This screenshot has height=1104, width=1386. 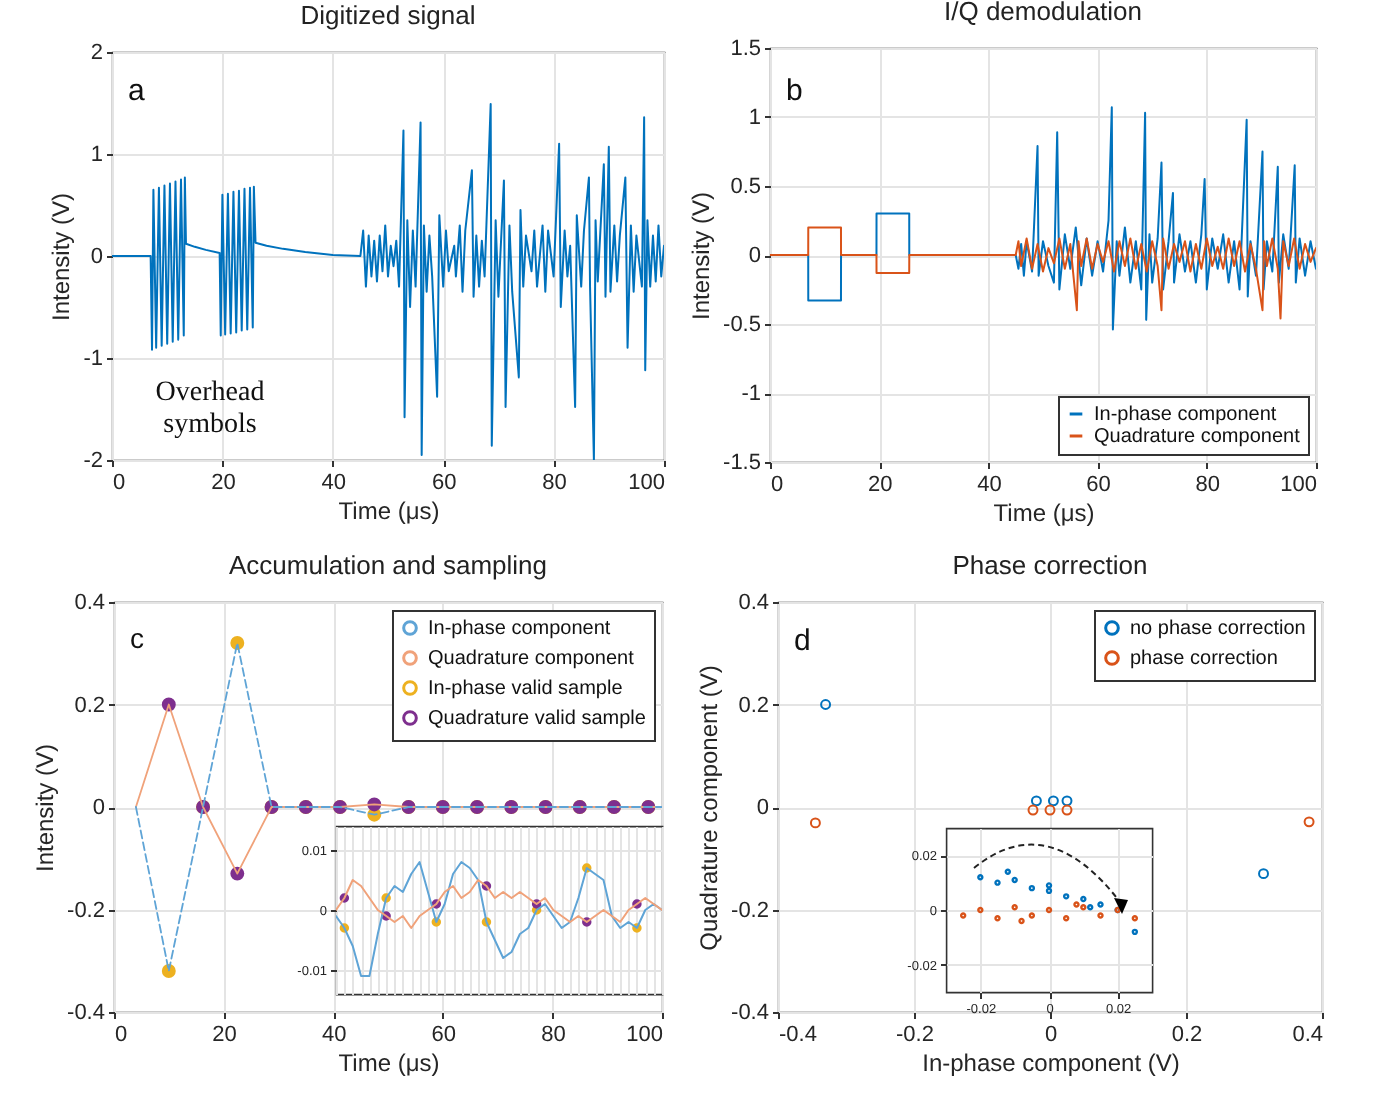 I want to click on y-tick-label: 2, so click(x=96, y=53).